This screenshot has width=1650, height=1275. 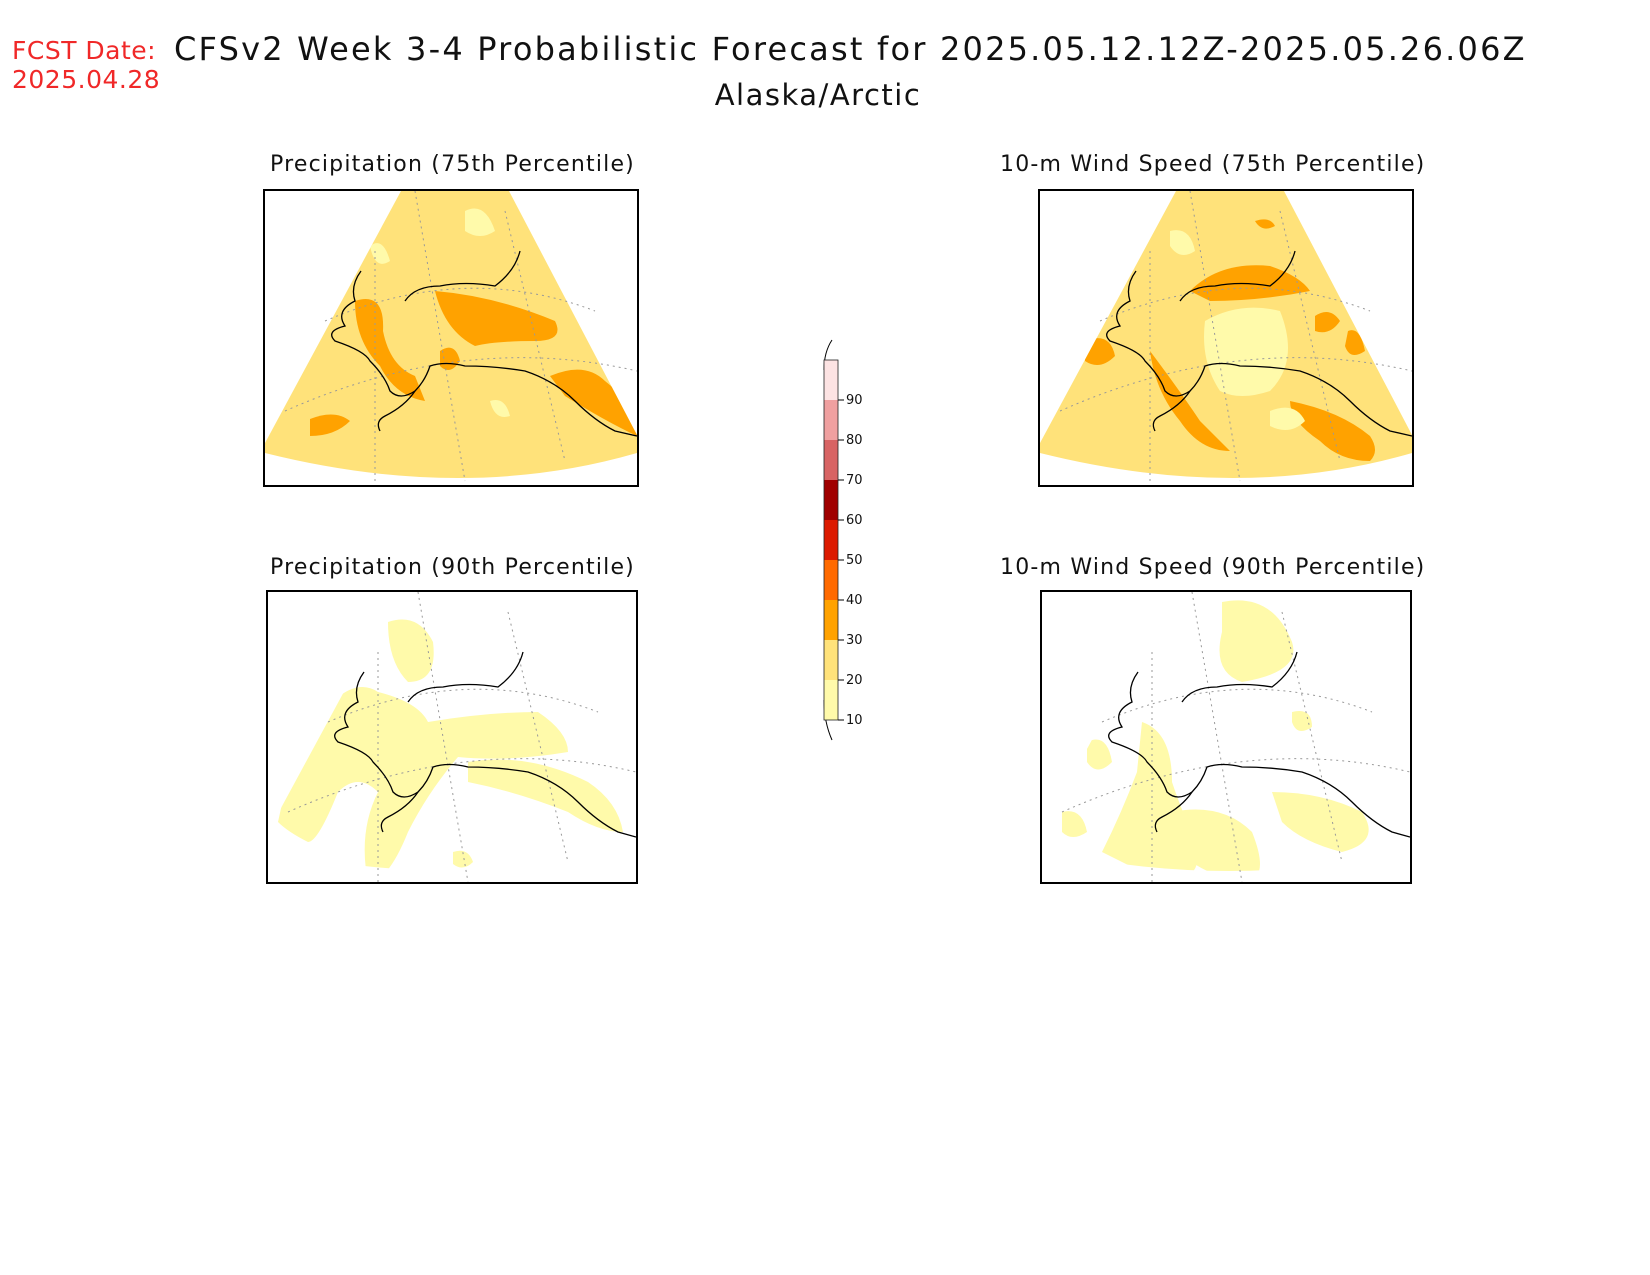 I want to click on colorbar-label: 50, so click(x=854, y=560).